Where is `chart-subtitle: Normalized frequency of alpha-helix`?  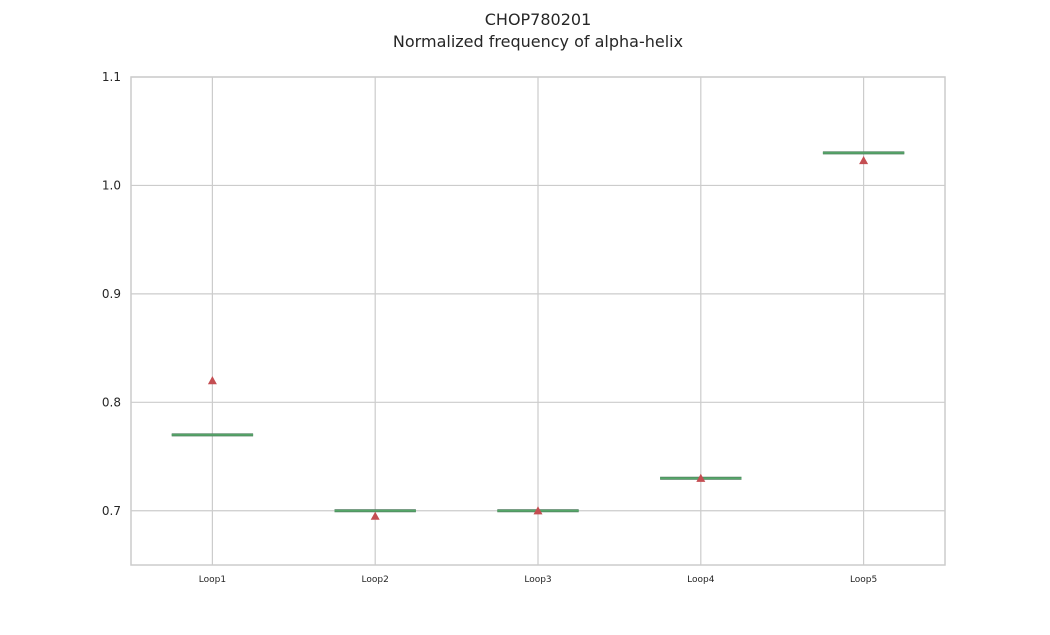
chart-subtitle: Normalized frequency of alpha-helix is located at coordinates (538, 41).